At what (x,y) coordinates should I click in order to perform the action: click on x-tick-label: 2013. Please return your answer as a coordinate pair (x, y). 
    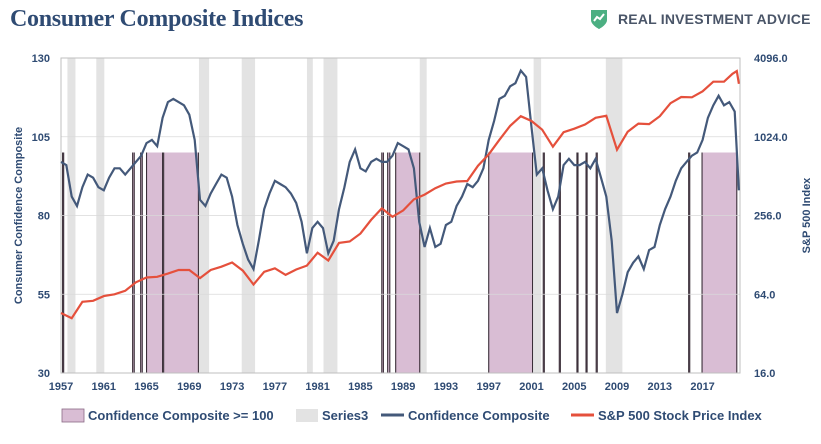
    Looking at the image, I should click on (660, 387).